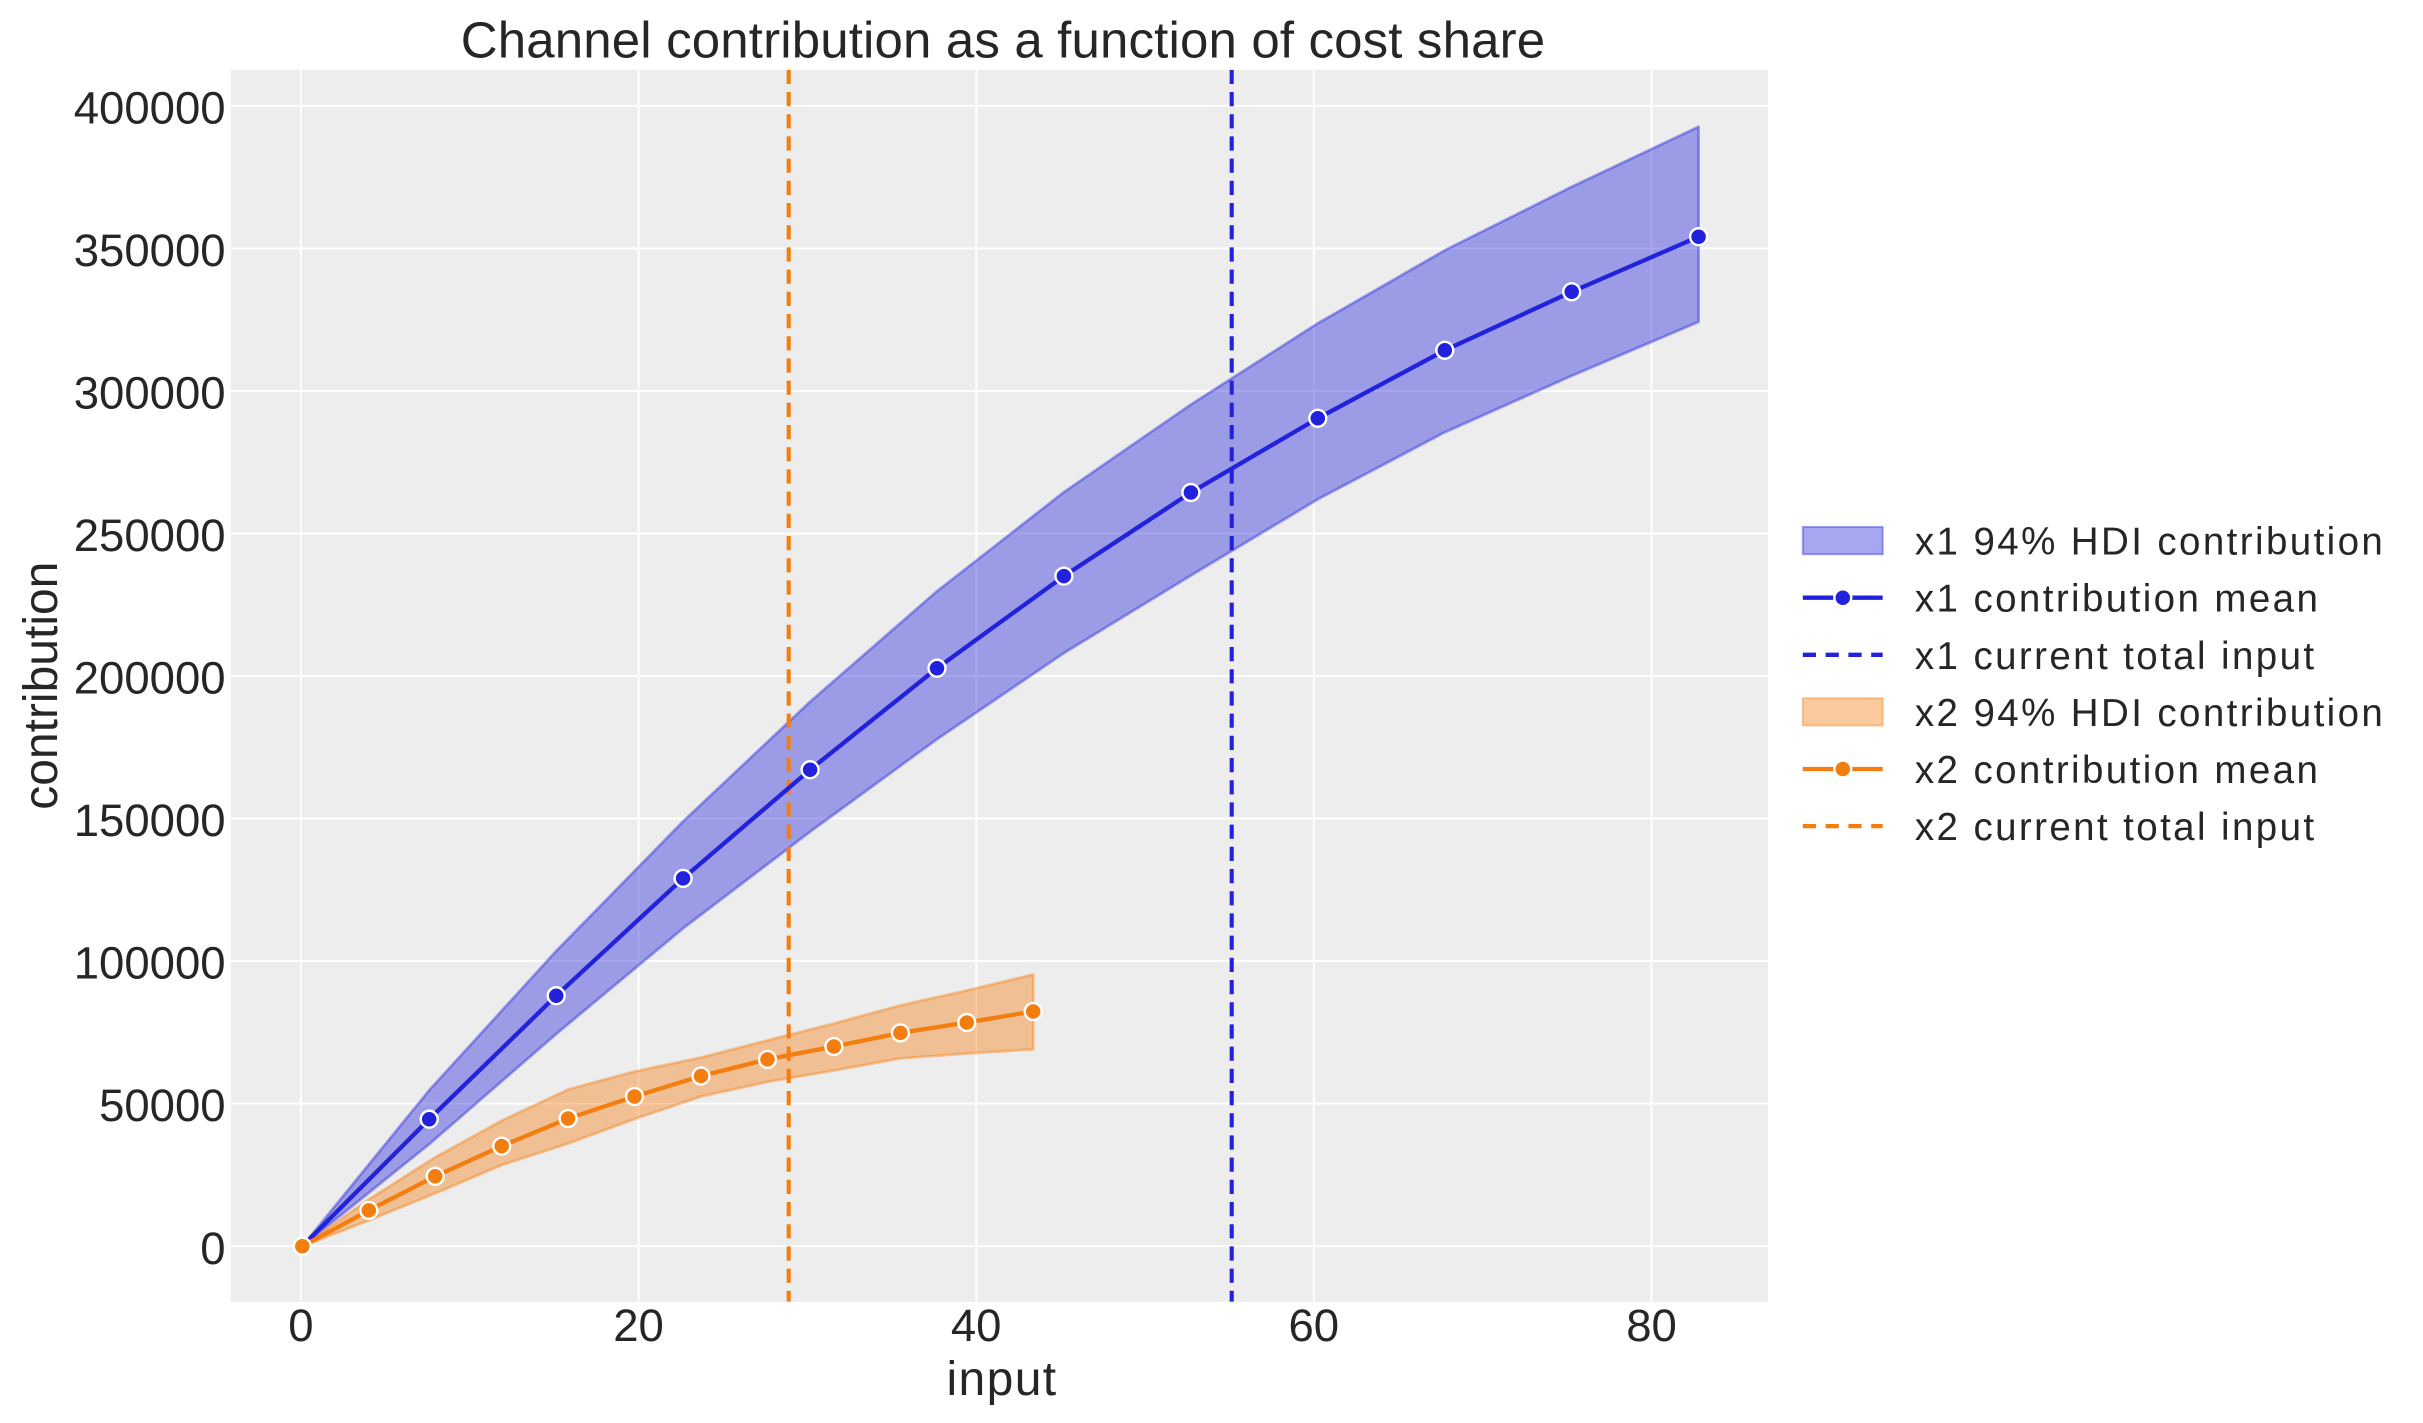 The width and height of the screenshot is (2423, 1423). What do you see at coordinates (2116, 656) in the screenshot?
I see `svg-text: x1 current total input` at bounding box center [2116, 656].